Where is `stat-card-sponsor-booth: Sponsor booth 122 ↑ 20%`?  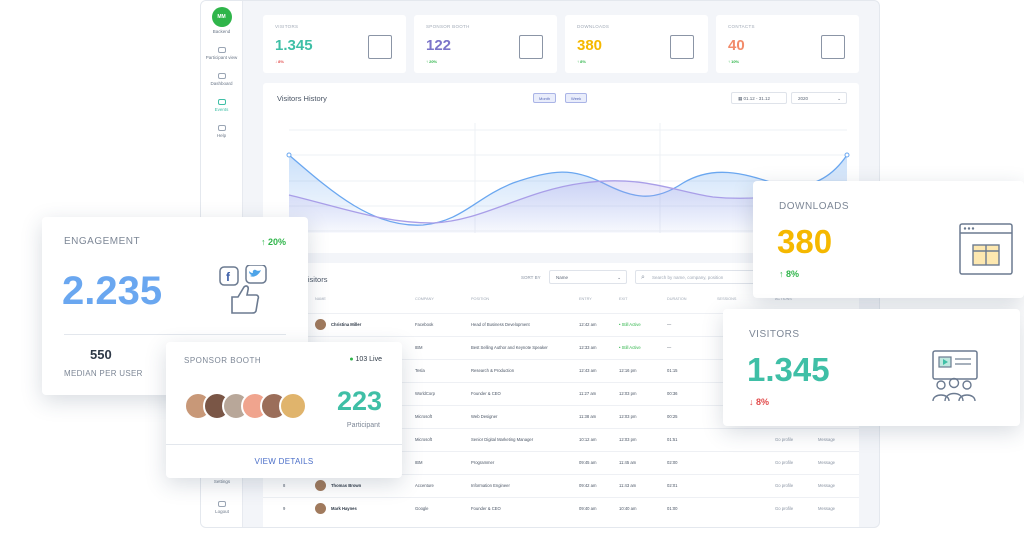 stat-card-sponsor-booth: Sponsor booth 122 ↑ 20% is located at coordinates (485, 44).